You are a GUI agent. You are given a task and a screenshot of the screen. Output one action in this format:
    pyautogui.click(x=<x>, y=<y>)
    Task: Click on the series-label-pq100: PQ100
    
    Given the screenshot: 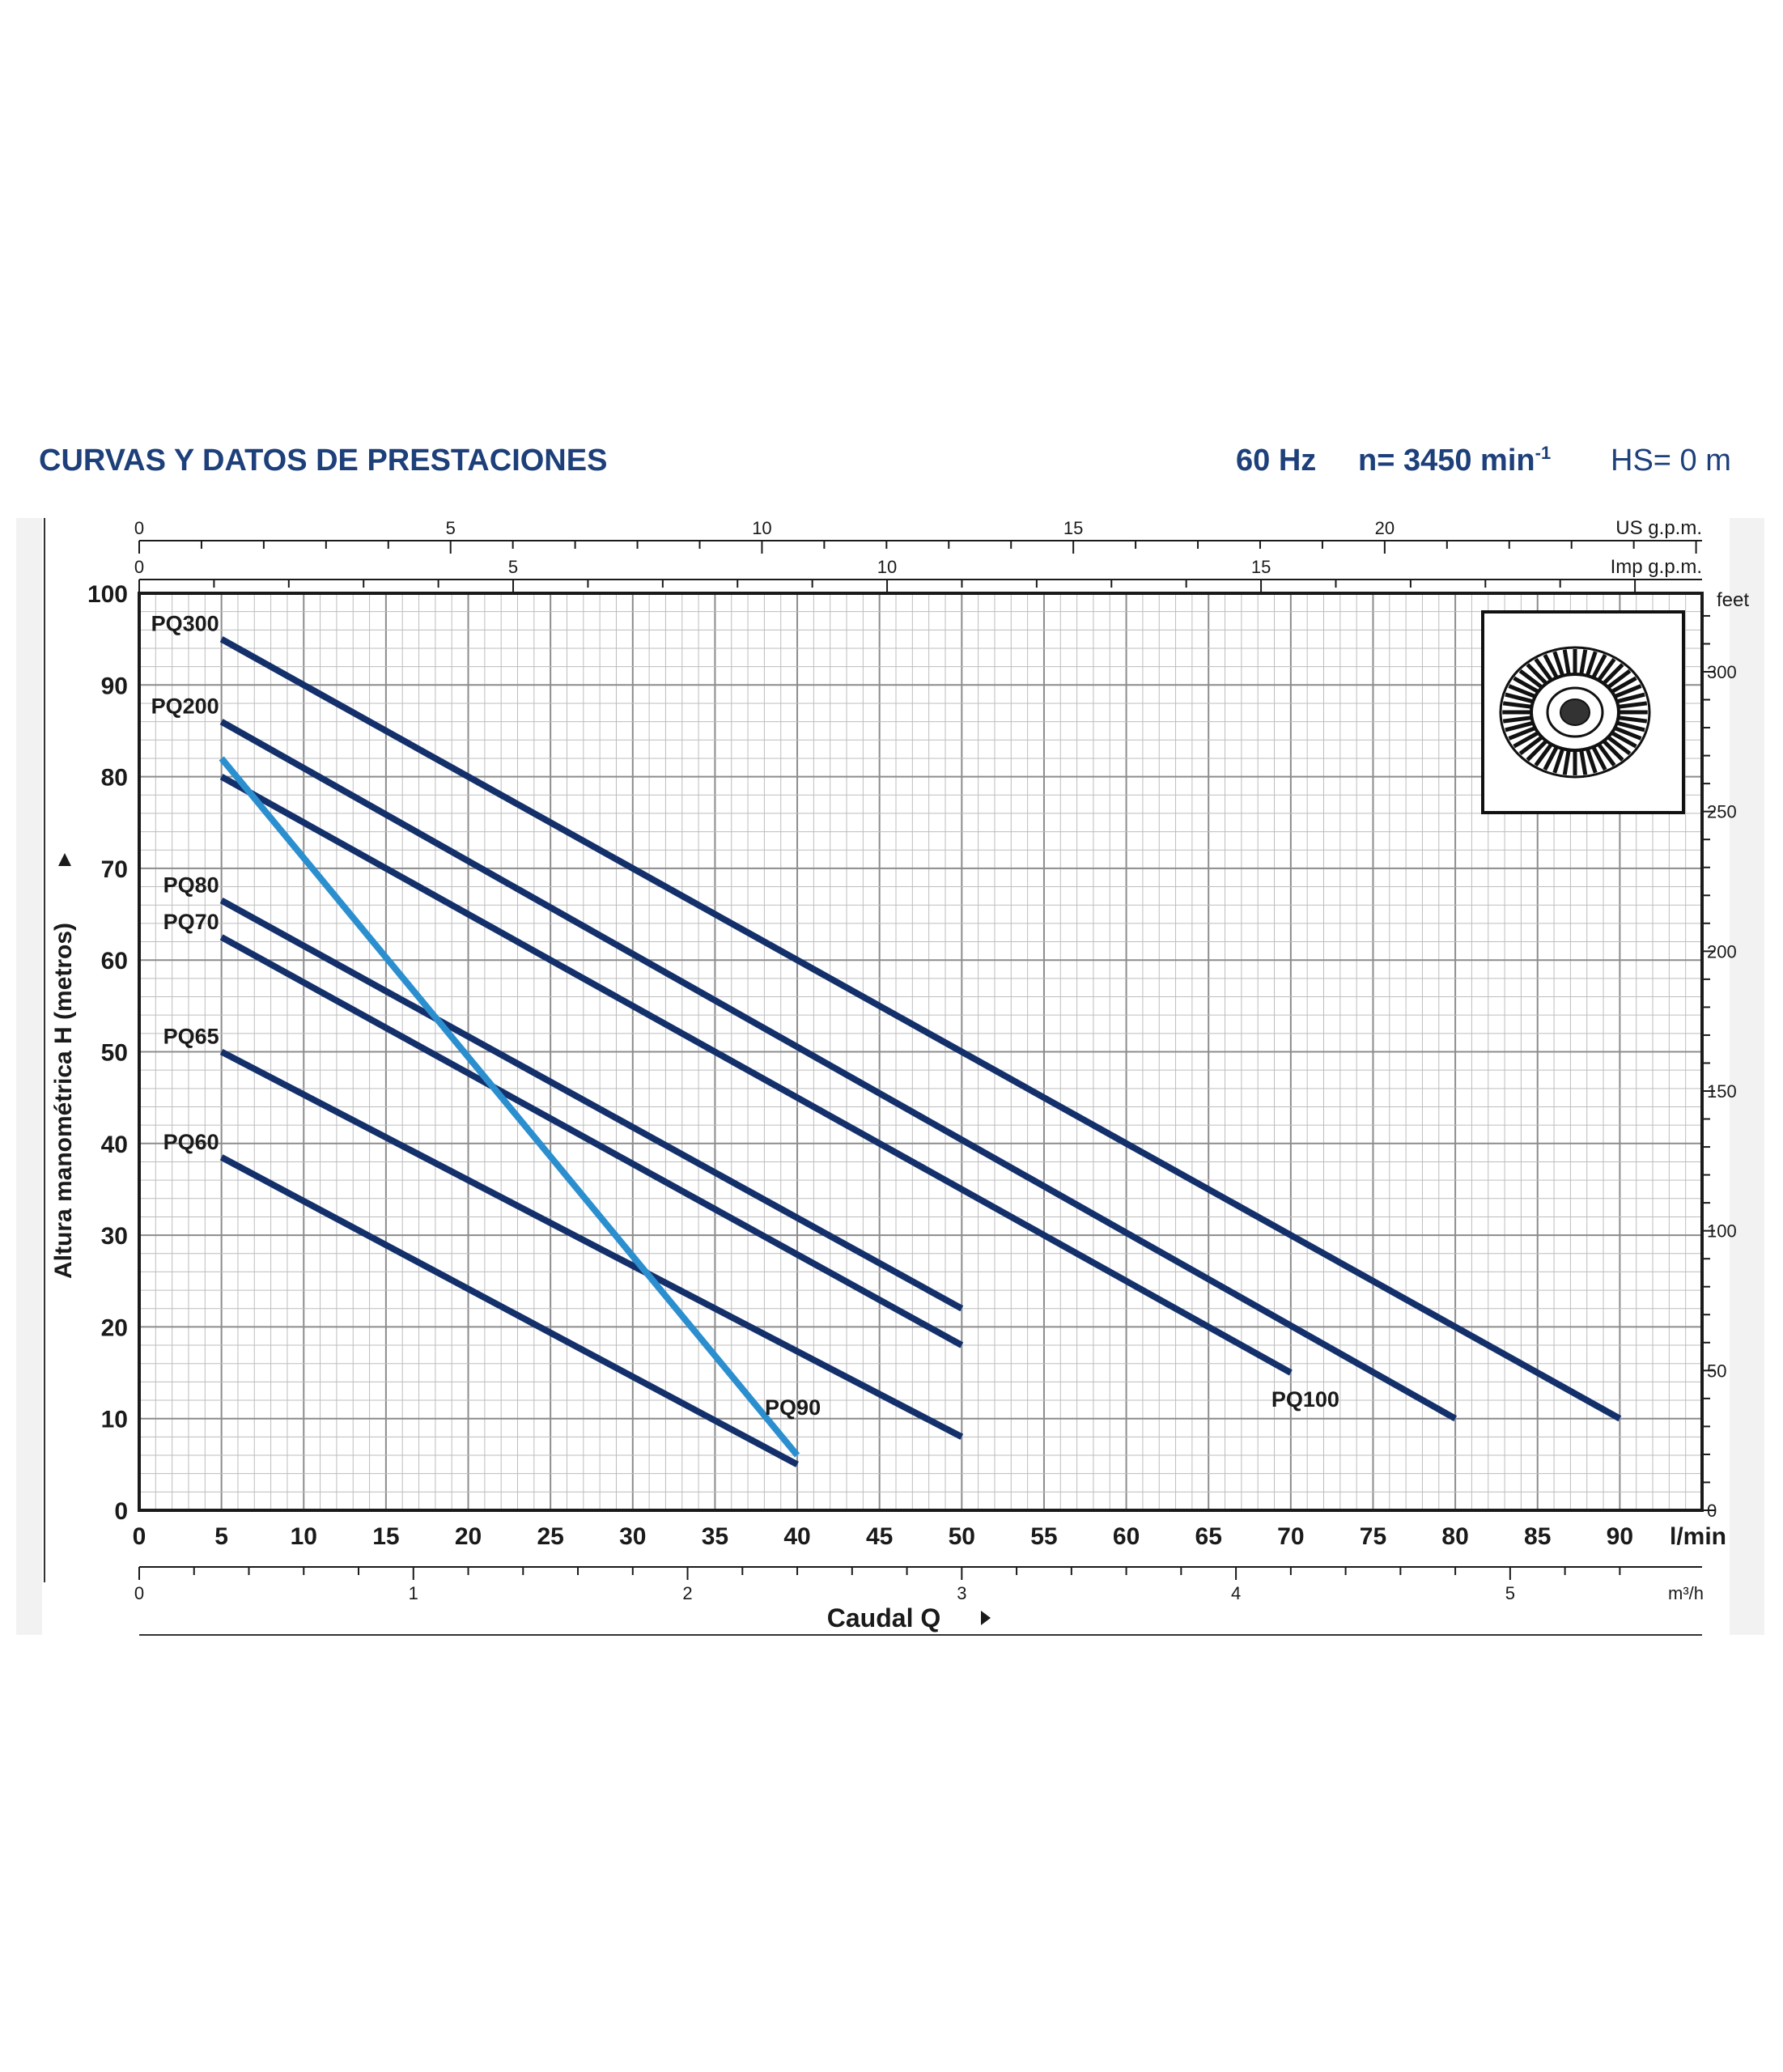 What is the action you would take?
    pyautogui.click(x=1305, y=1399)
    